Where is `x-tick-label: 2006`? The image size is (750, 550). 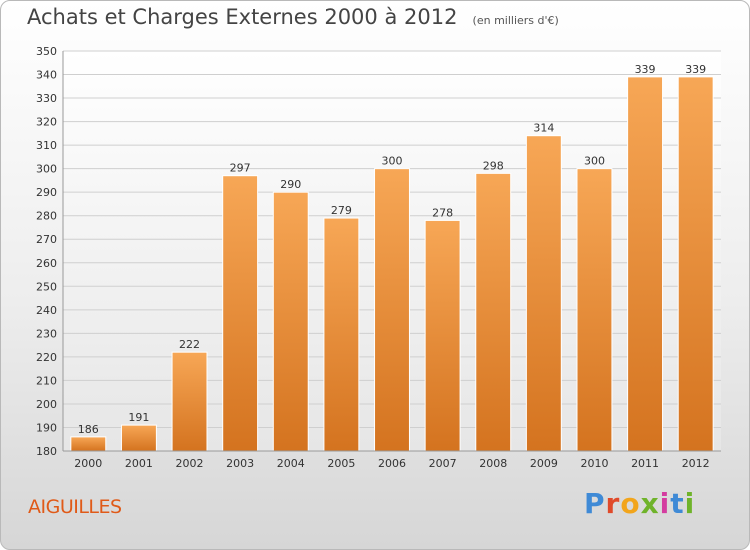 x-tick-label: 2006 is located at coordinates (392, 463).